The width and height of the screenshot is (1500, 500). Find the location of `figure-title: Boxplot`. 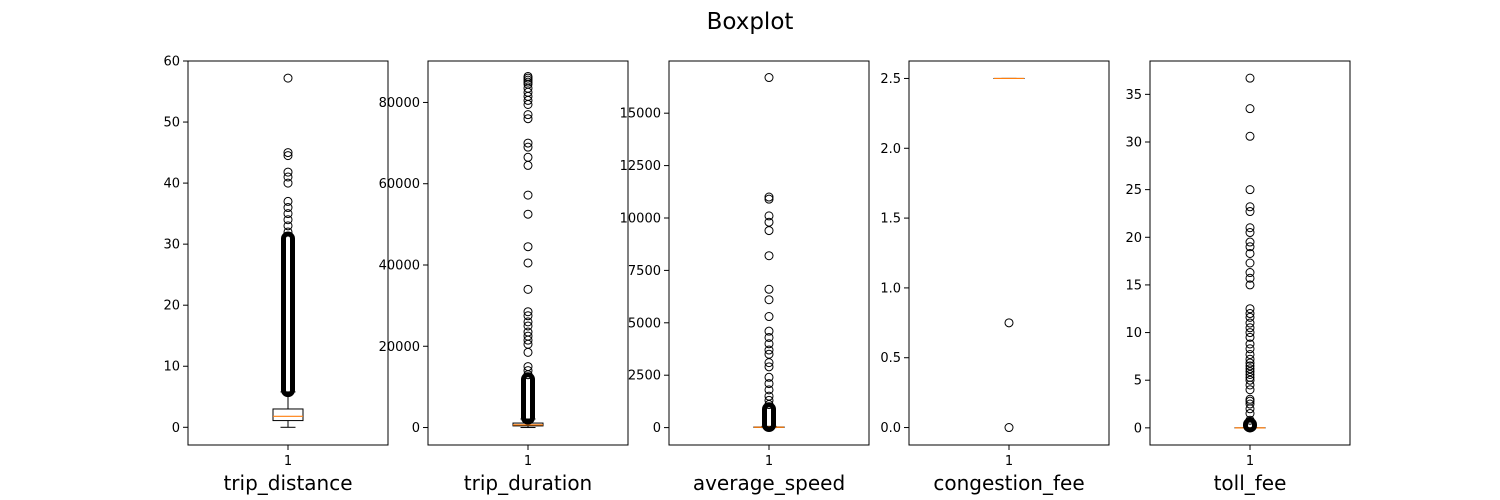

figure-title: Boxplot is located at coordinates (750, 22).